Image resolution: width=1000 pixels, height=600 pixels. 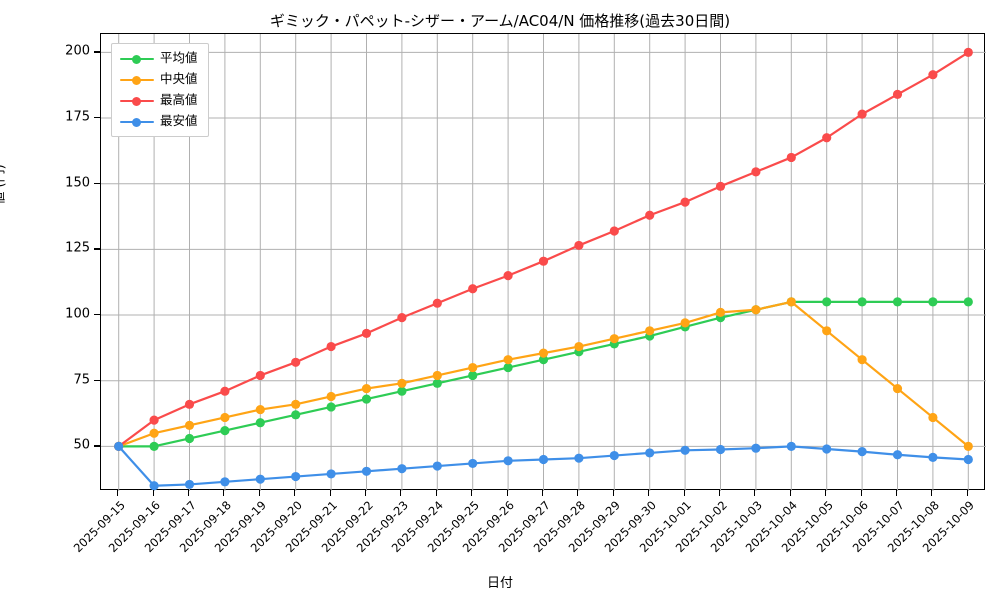 What do you see at coordinates (160, 90) in the screenshot?
I see `chart-legend: 平均値中央値最高値最安値` at bounding box center [160, 90].